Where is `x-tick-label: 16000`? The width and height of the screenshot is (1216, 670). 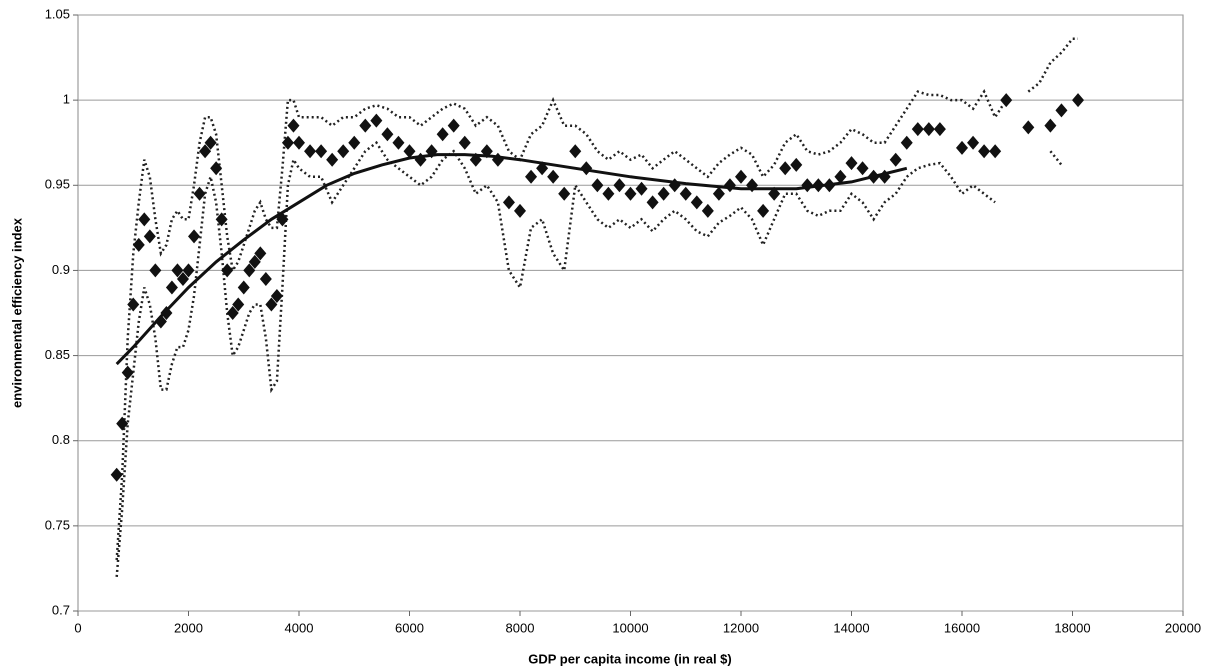
x-tick-label: 16000 is located at coordinates (962, 627).